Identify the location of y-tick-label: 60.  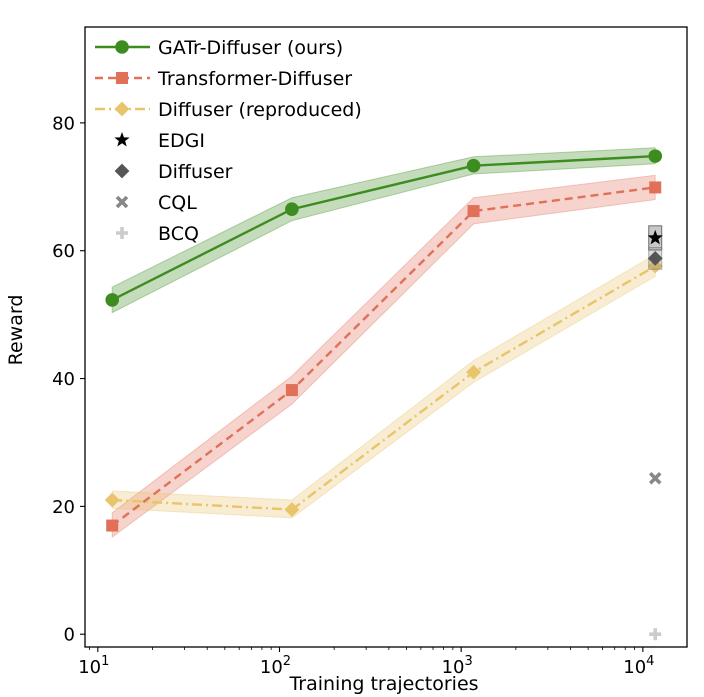
(63, 251).